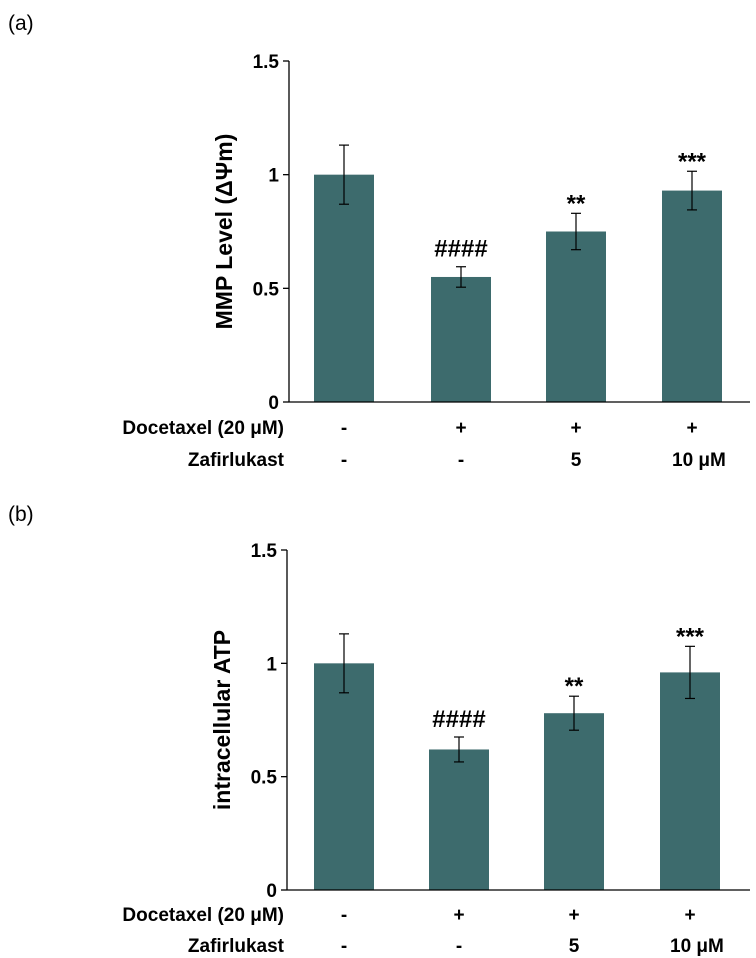  What do you see at coordinates (222, 720) in the screenshot?
I see `y-axis-label: intracellular ATP` at bounding box center [222, 720].